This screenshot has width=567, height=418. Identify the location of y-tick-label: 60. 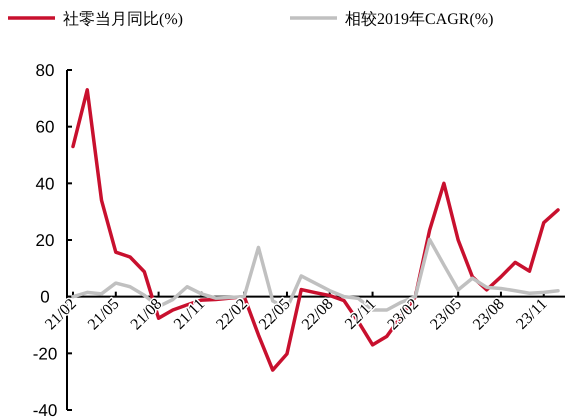
(45, 127).